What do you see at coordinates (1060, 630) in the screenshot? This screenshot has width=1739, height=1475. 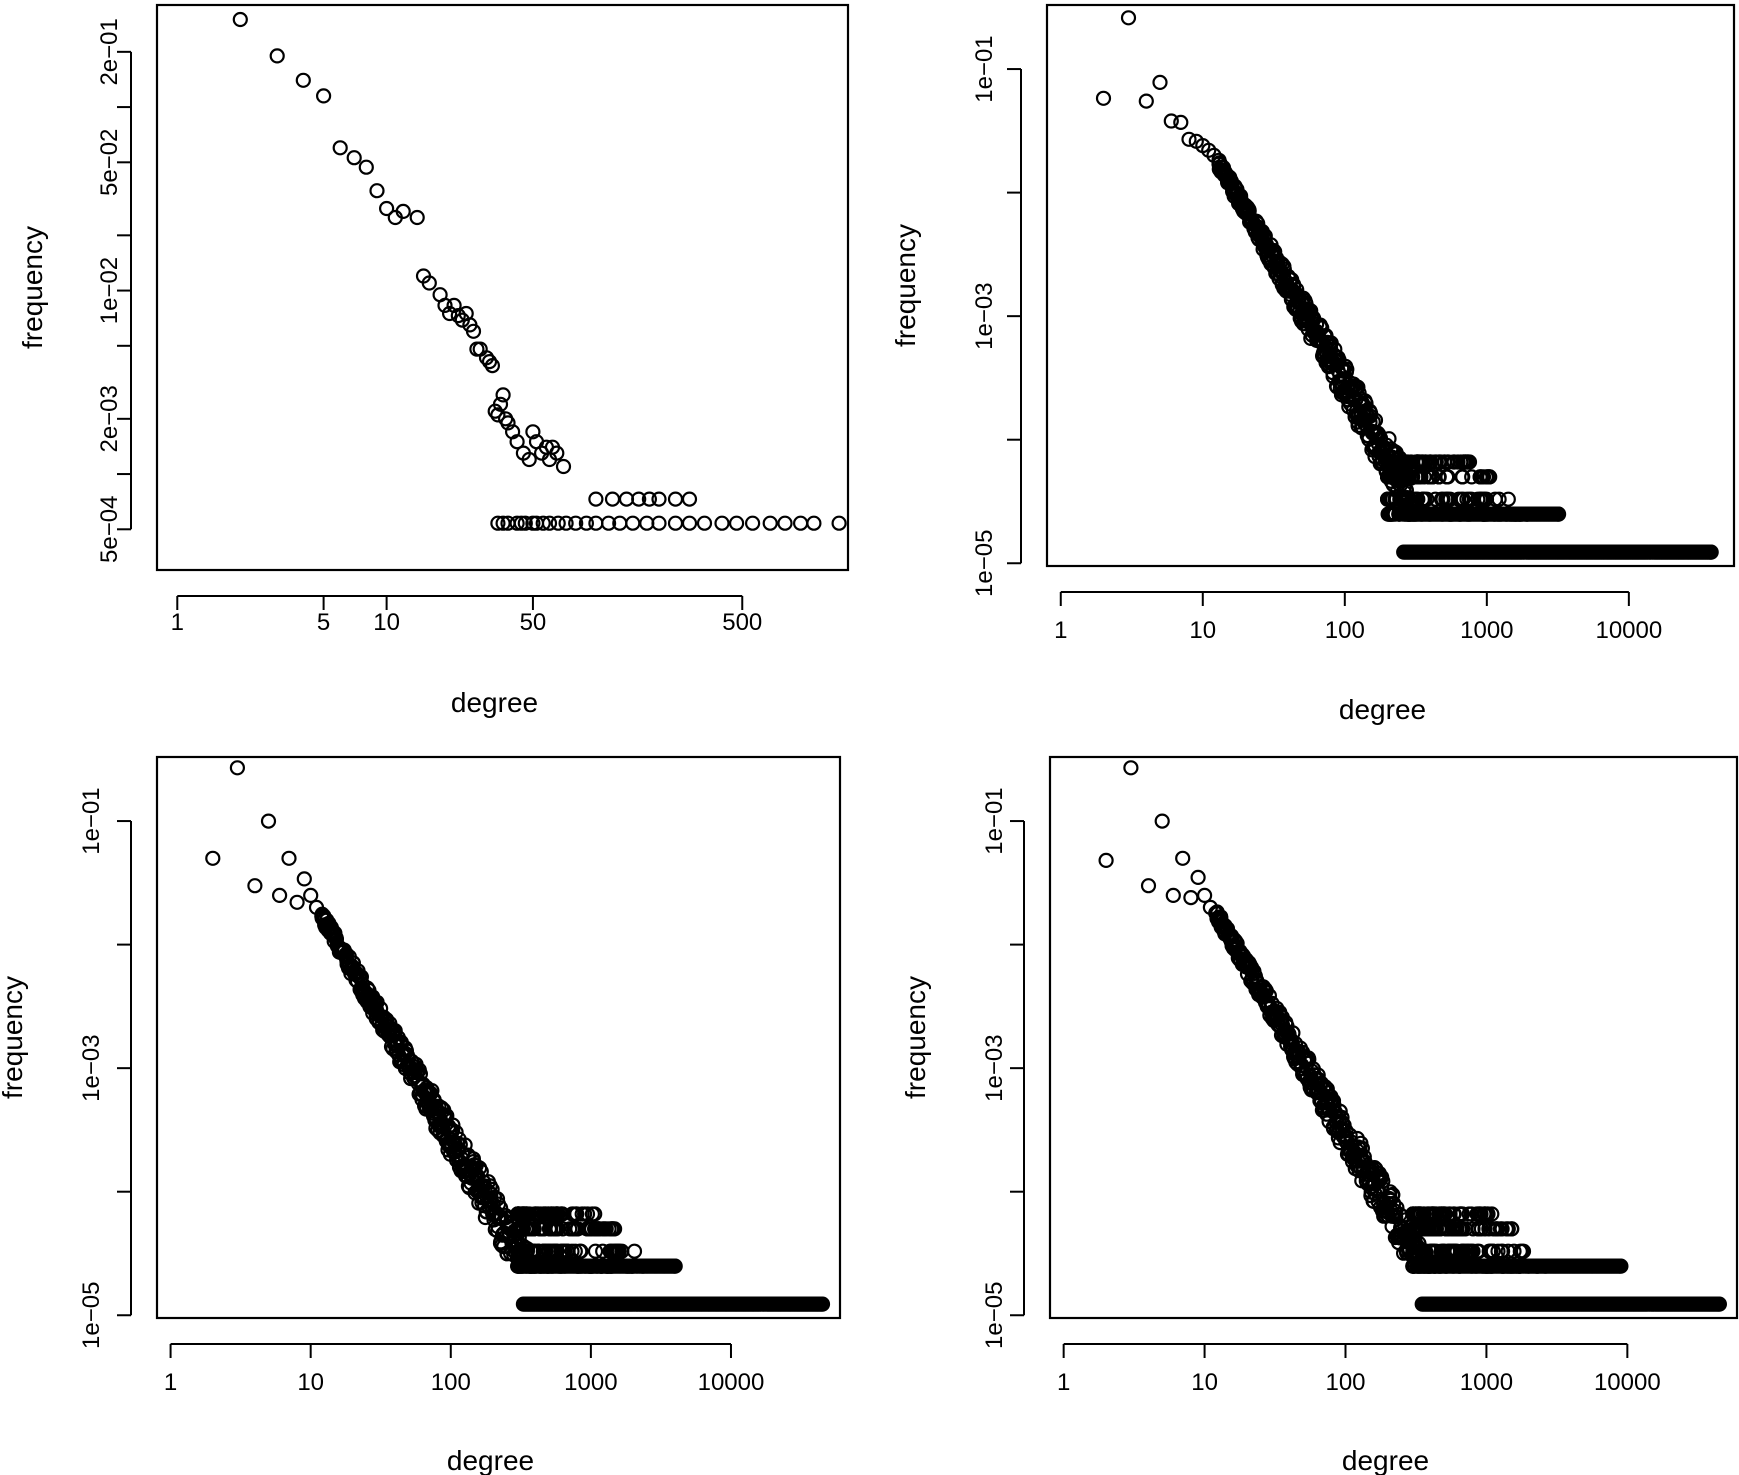 I see `x-tick-label: 1` at bounding box center [1060, 630].